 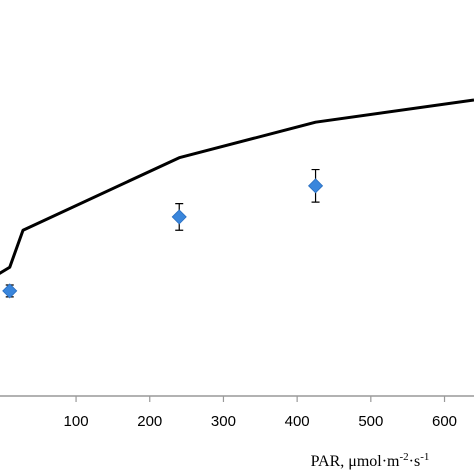 I want to click on x-tick-label-0: 100, so click(x=76, y=421).